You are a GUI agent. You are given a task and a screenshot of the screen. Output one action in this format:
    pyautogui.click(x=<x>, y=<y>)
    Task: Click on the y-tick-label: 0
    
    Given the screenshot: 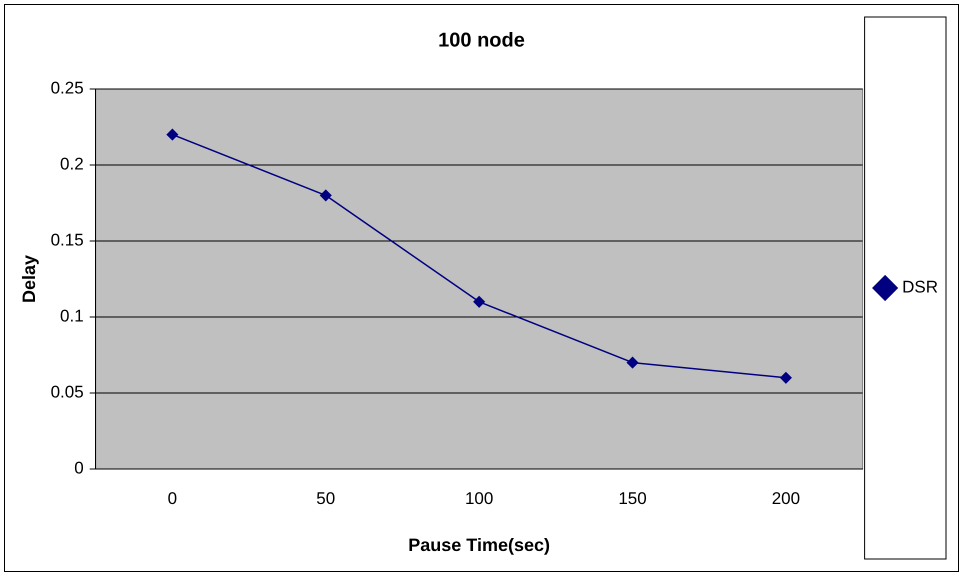 What is the action you would take?
    pyautogui.click(x=79, y=468)
    